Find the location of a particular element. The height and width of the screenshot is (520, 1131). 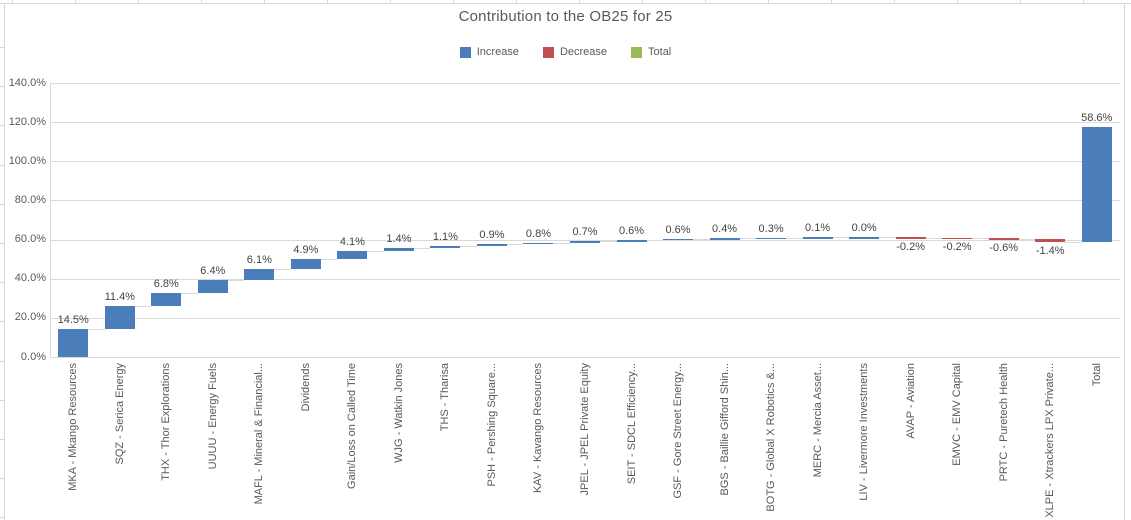

data-label: 4.1% is located at coordinates (352, 241).